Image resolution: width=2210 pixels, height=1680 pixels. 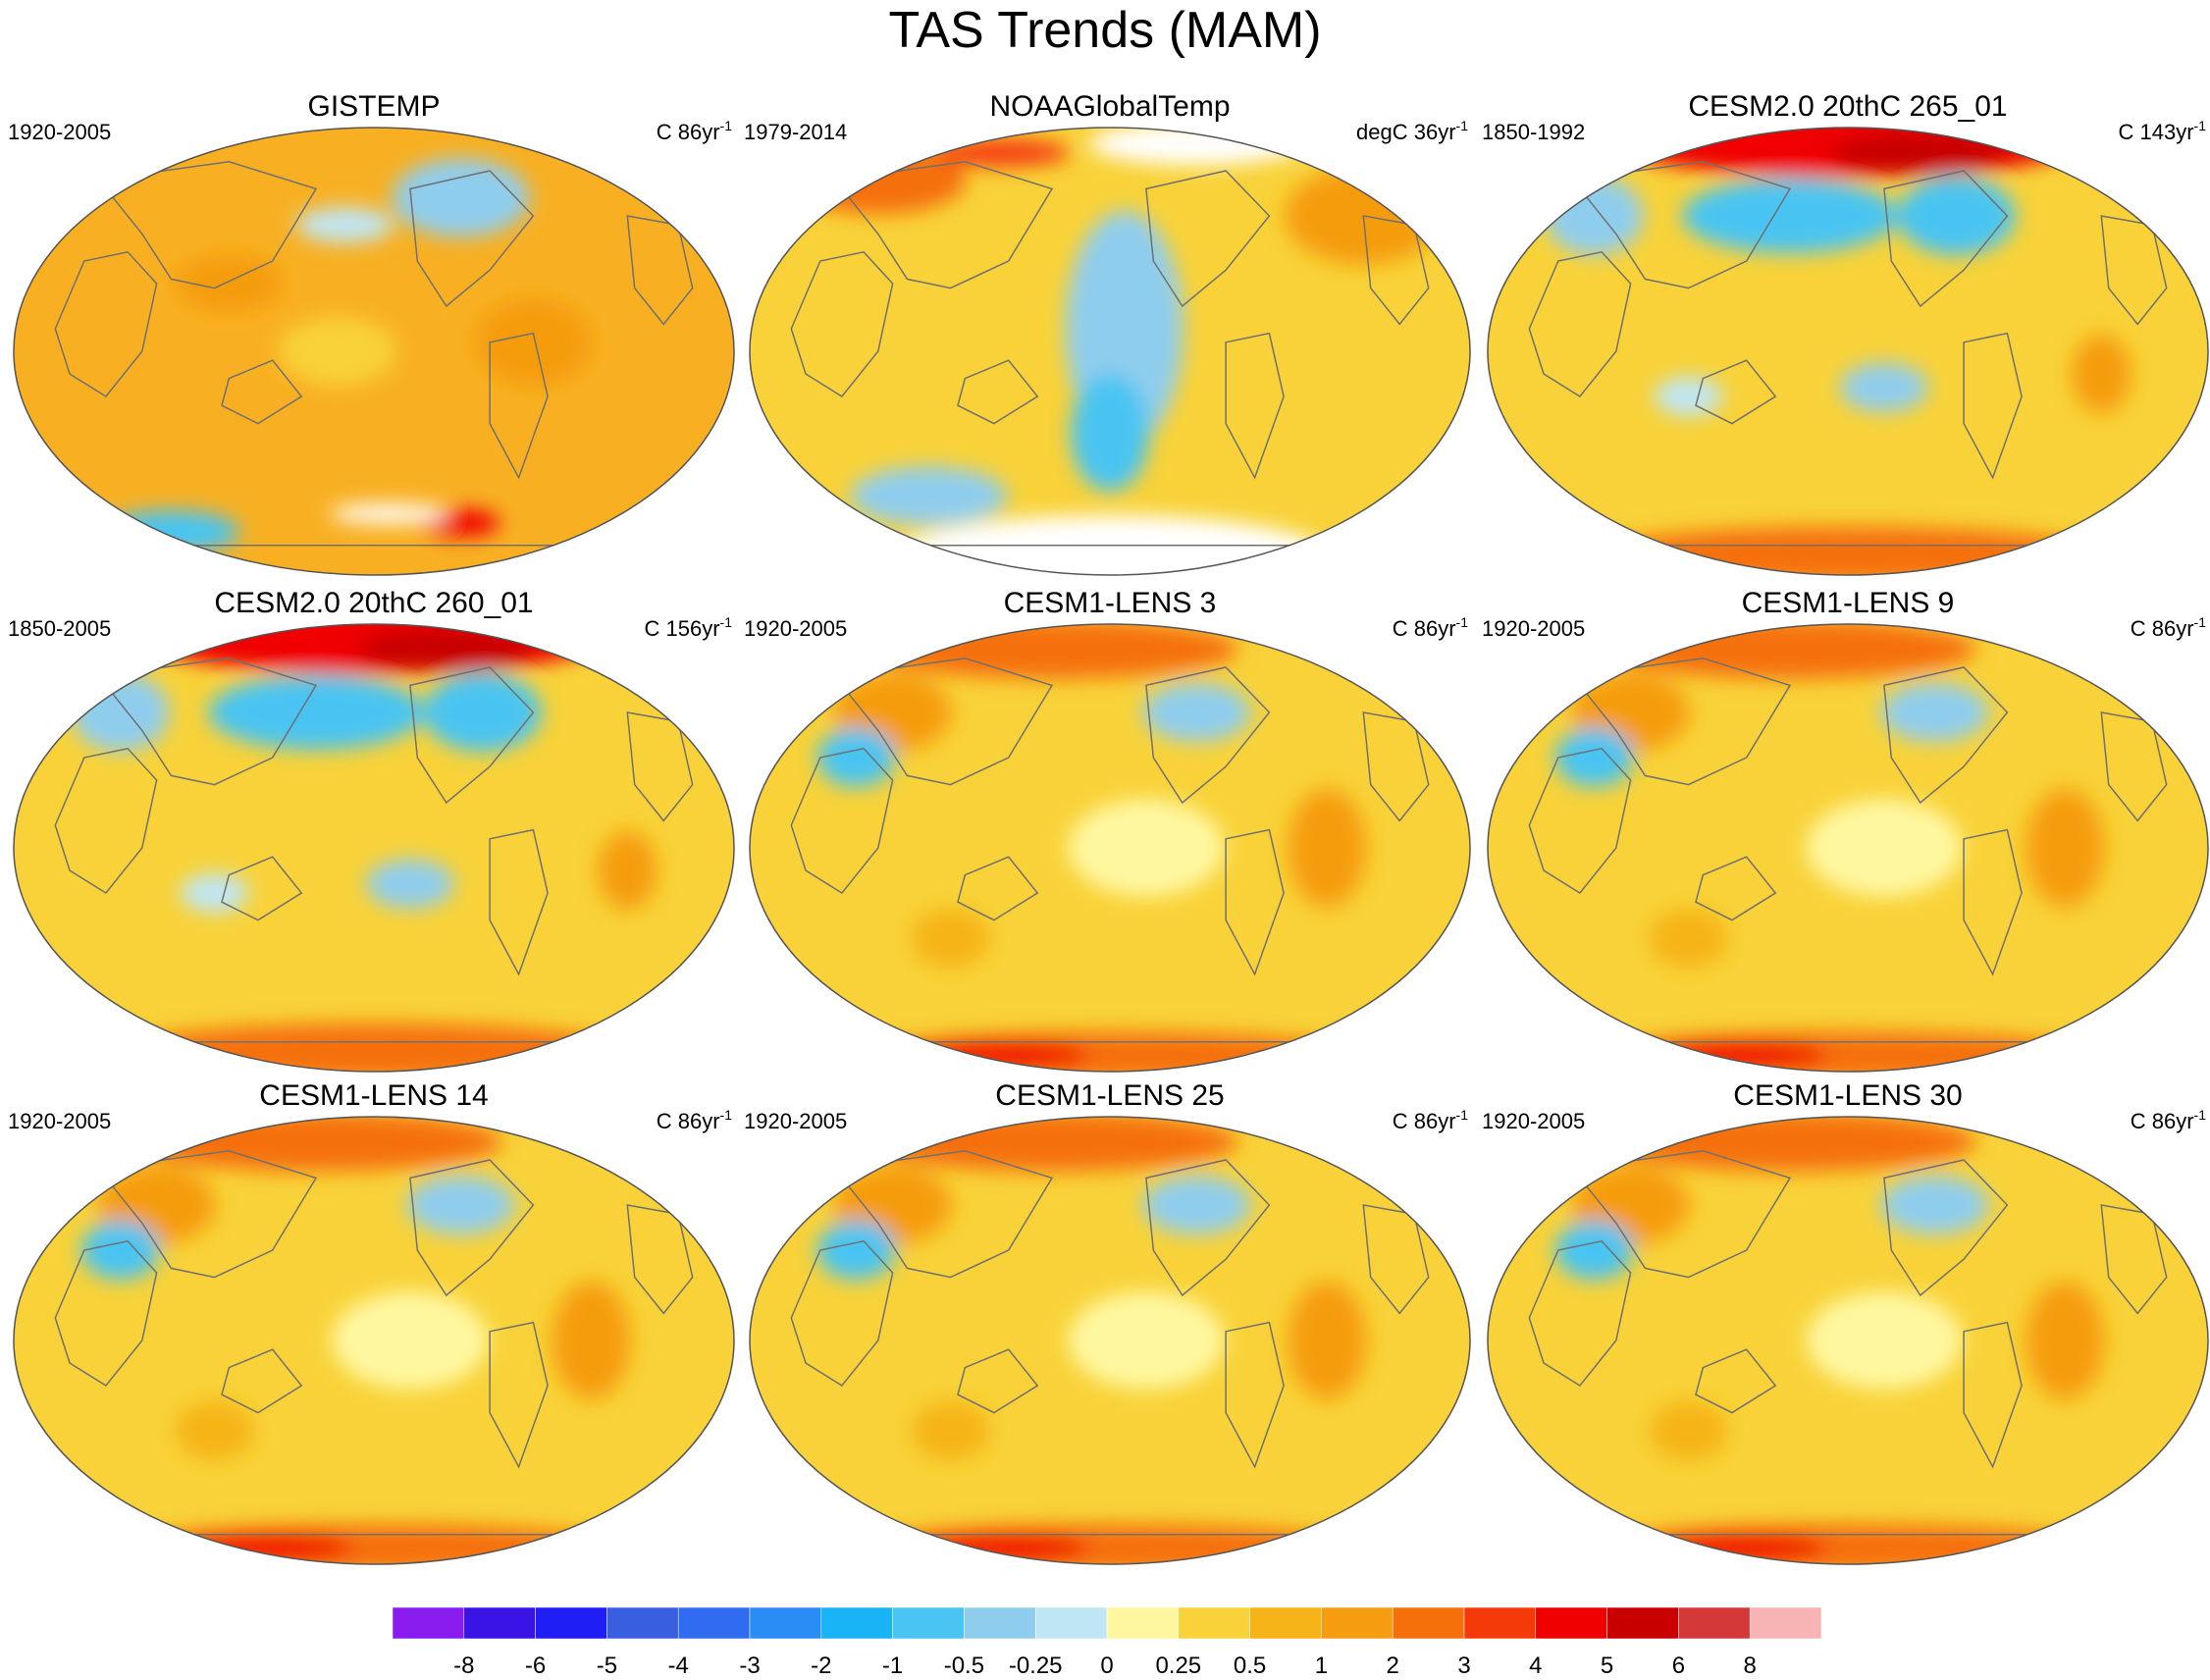 I want to click on colorbar-label: 5, so click(x=1607, y=1666).